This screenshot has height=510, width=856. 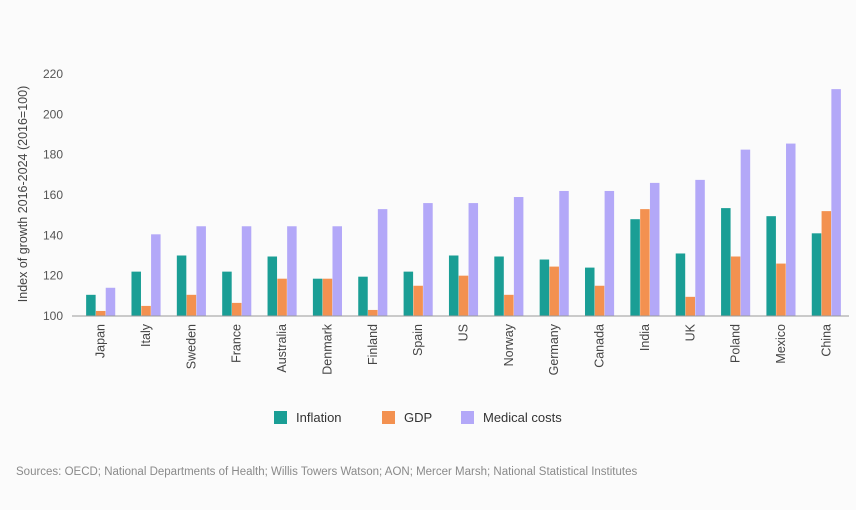 What do you see at coordinates (599, 300) in the screenshot?
I see `bar-canada-gdp` at bounding box center [599, 300].